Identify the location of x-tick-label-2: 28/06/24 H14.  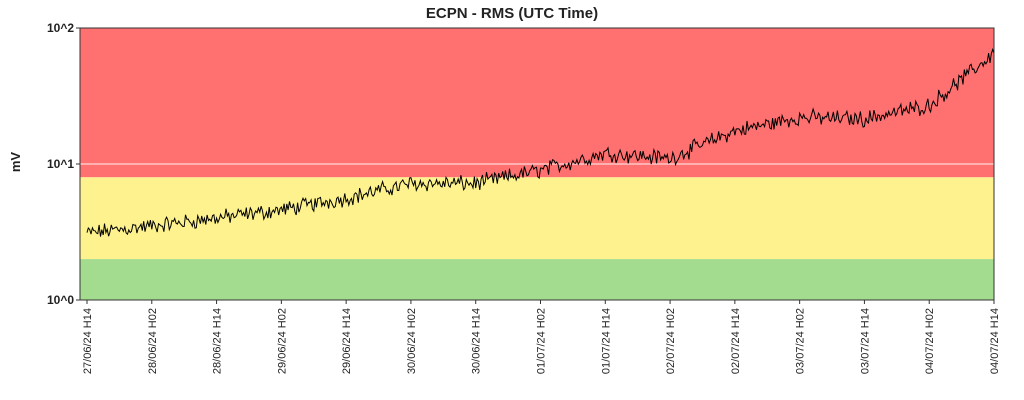
(218, 341).